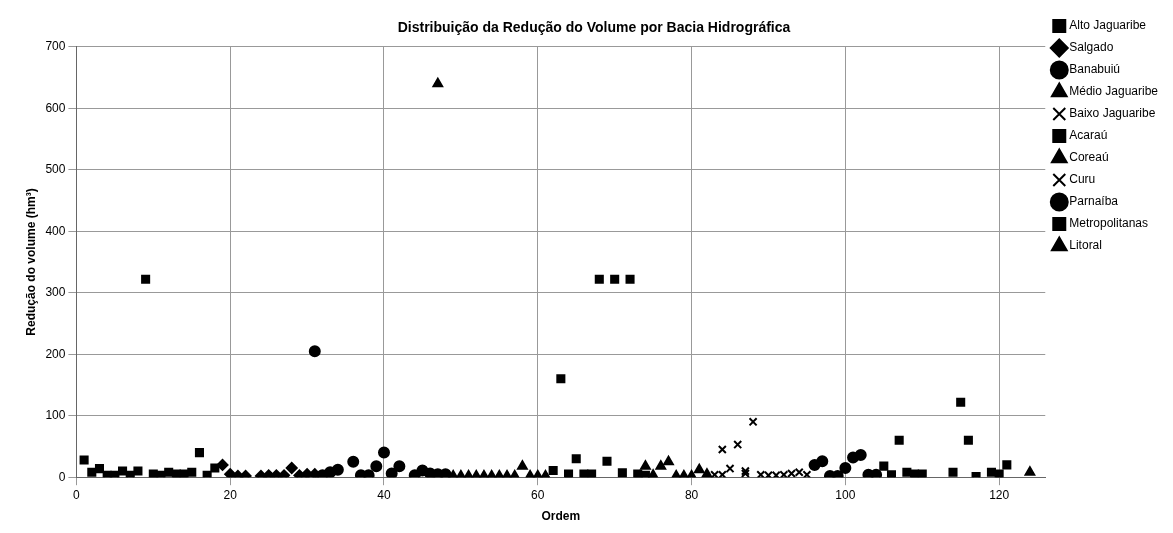  Describe the element at coordinates (1094, 69) in the screenshot. I see `legend-label: Banabuiú` at that location.